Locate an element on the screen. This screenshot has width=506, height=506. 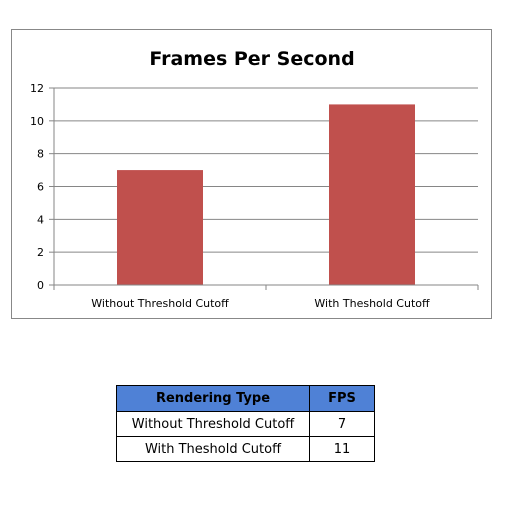
table-header-row: Rendering Type FPS is located at coordinates (245, 398).